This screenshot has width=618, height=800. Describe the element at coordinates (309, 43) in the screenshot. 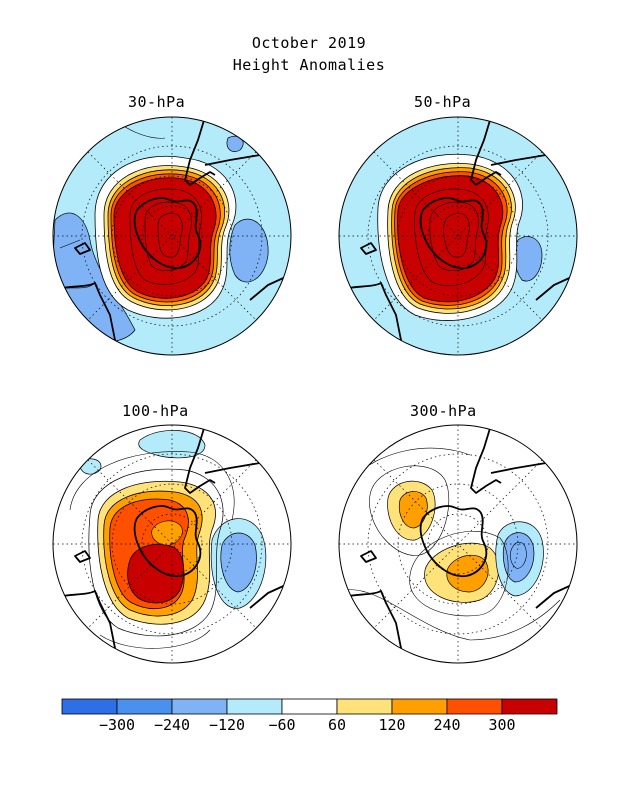

I see `figure-title: October 2019` at that location.